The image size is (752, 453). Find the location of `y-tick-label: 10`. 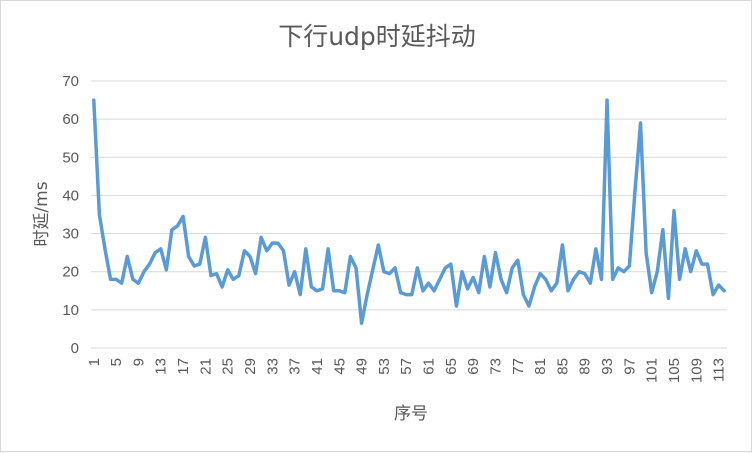

y-tick-label: 10 is located at coordinates (70, 310).